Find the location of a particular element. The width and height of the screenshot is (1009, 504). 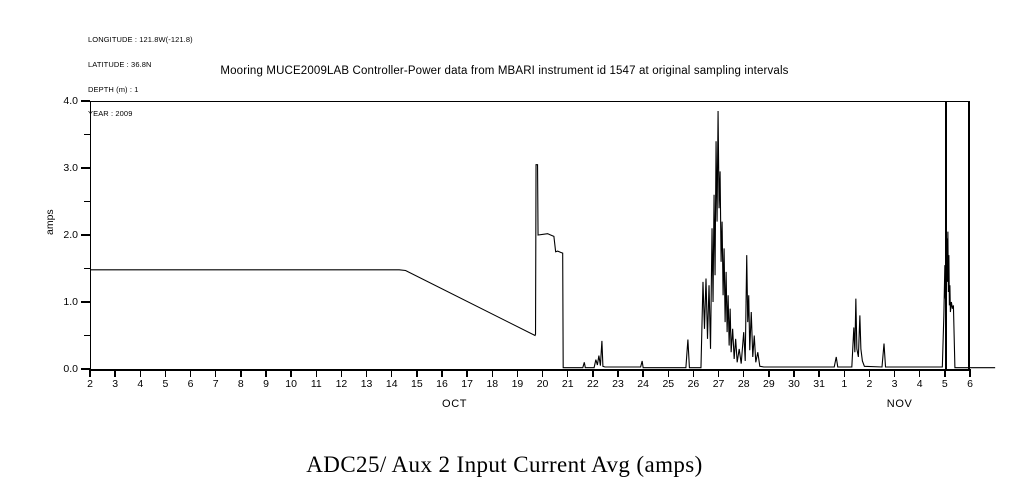

x-tick-label: 26 is located at coordinates (693, 384).